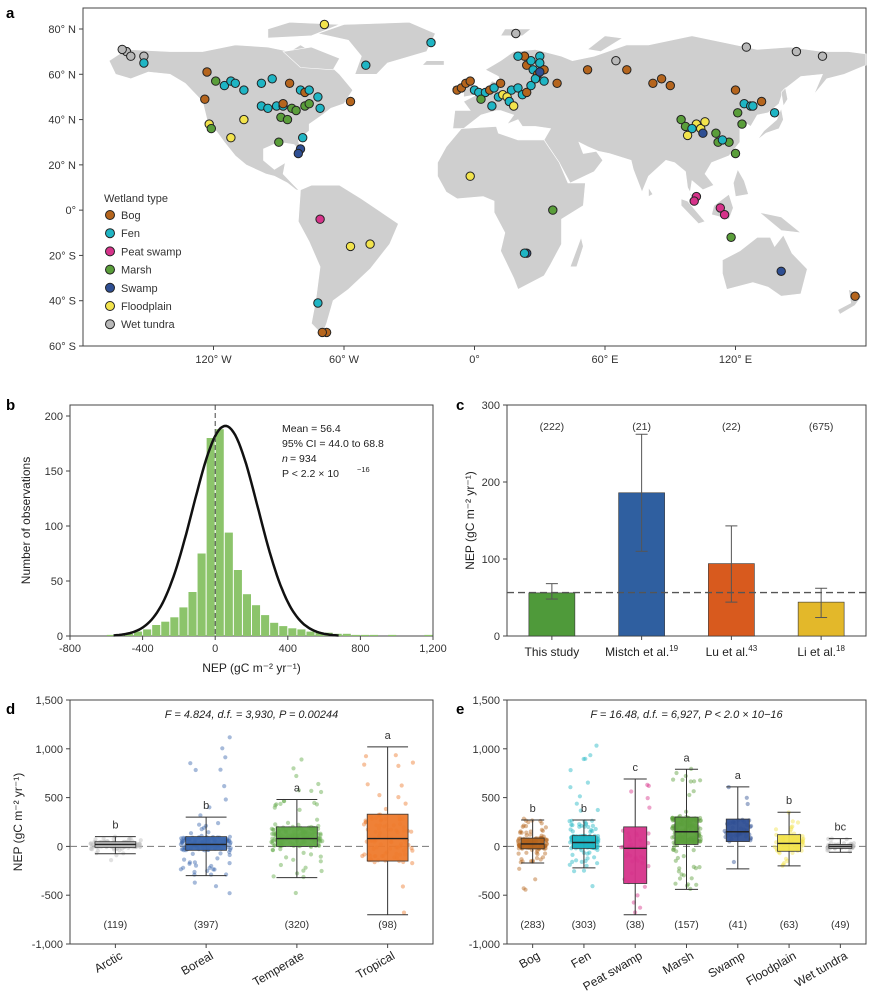  Describe the element at coordinates (737, 830) in the screenshot. I see `box-swamp` at that location.